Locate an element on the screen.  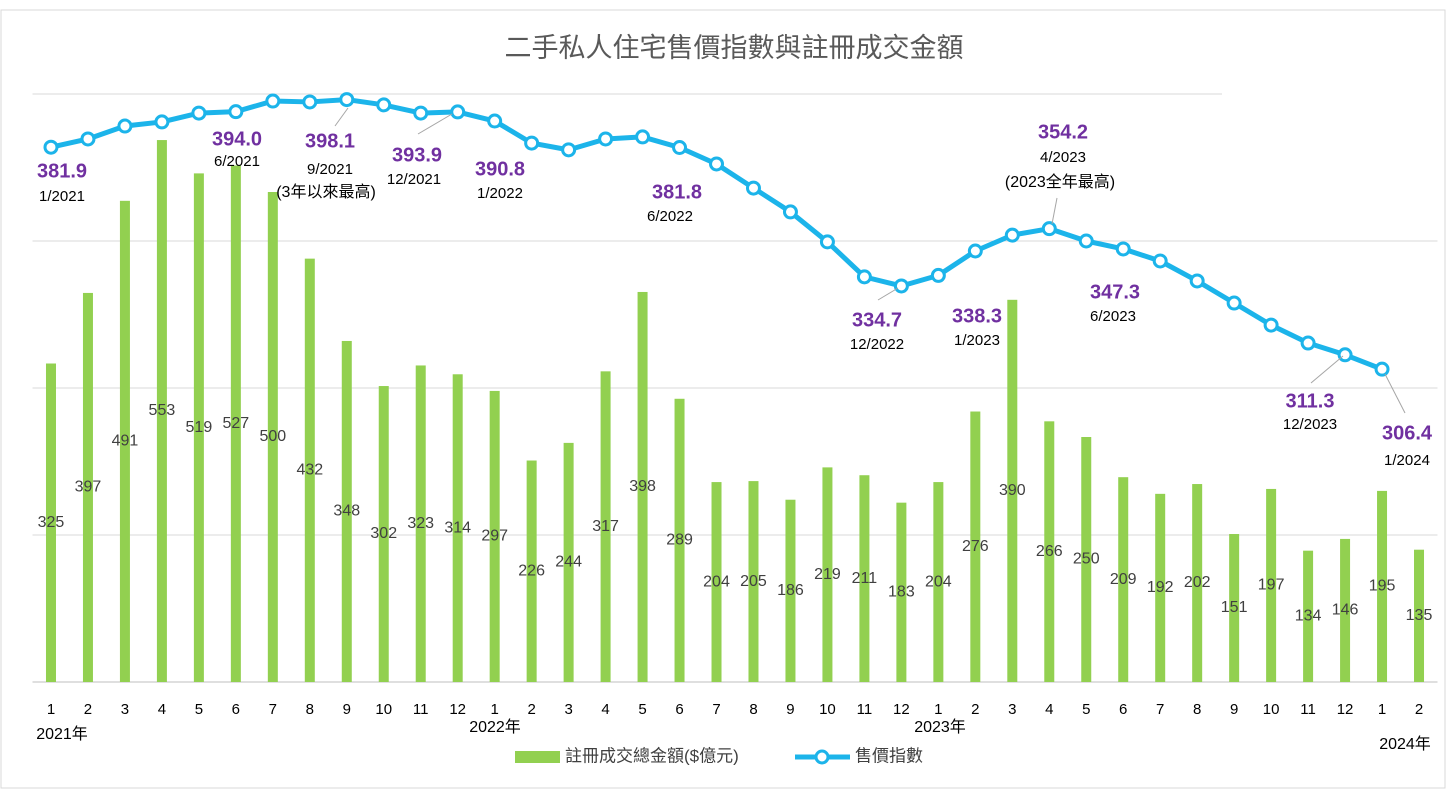
line-value-label: 394.0 is located at coordinates (237, 139).